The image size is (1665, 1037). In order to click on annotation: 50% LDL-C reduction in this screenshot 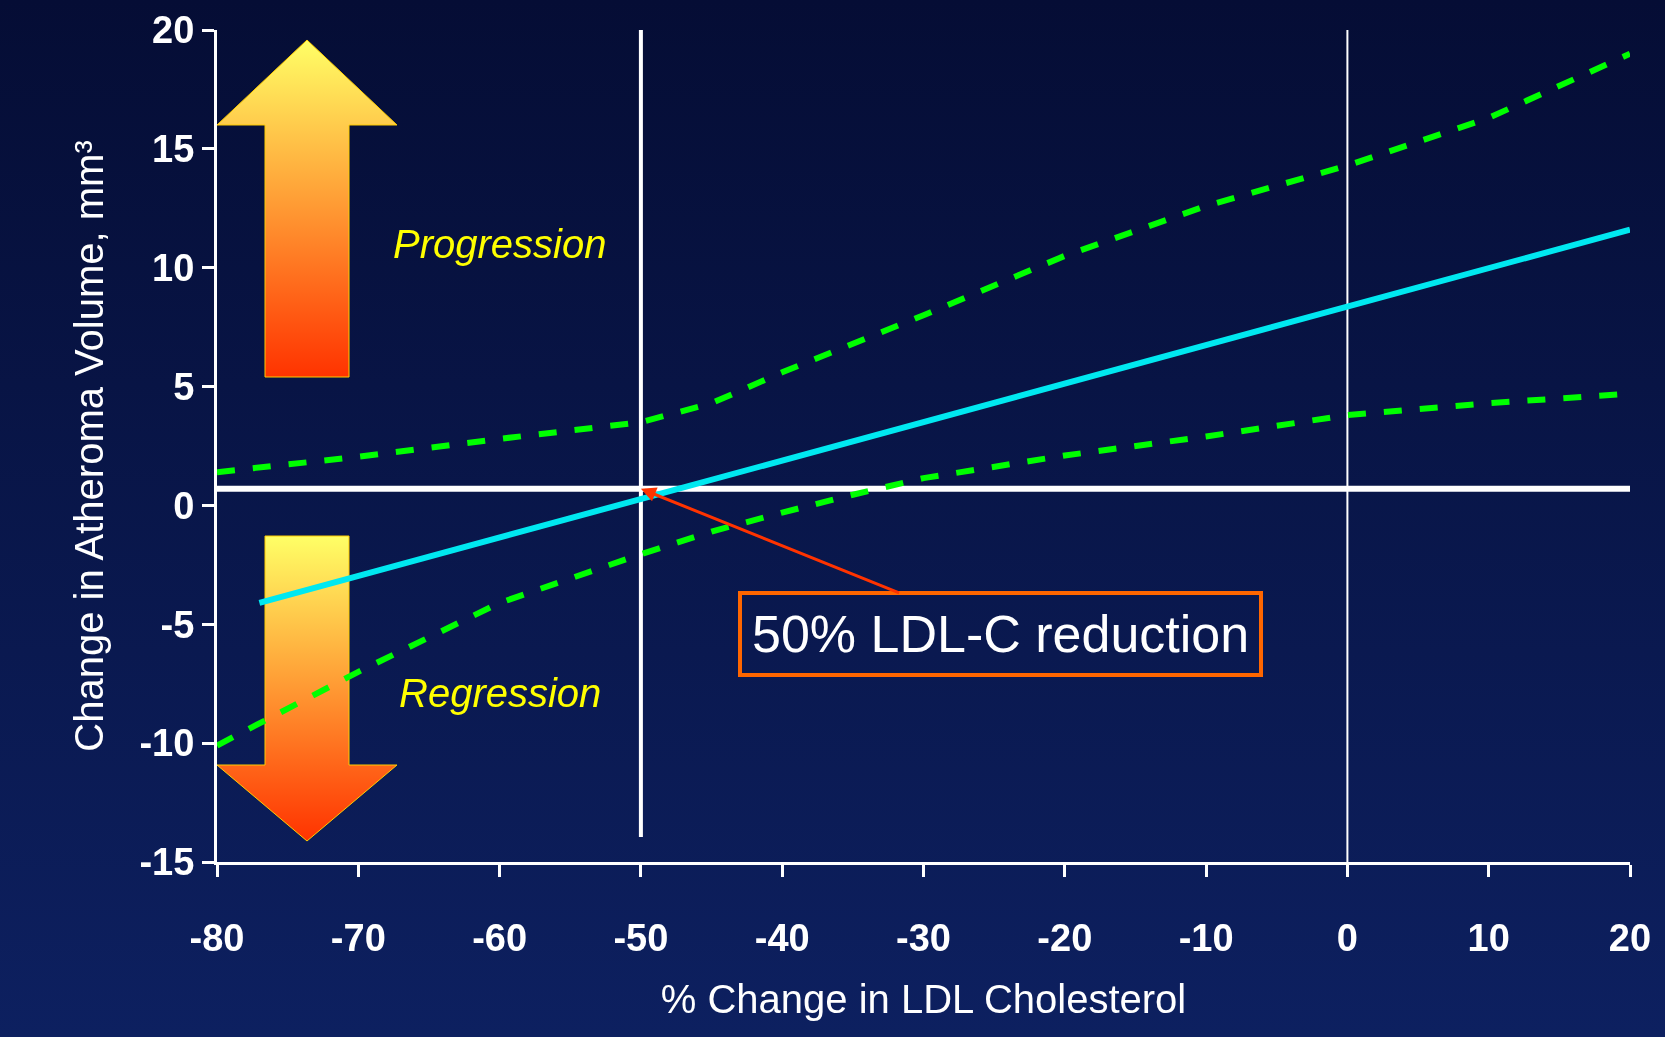, I will do `click(1001, 634)`.